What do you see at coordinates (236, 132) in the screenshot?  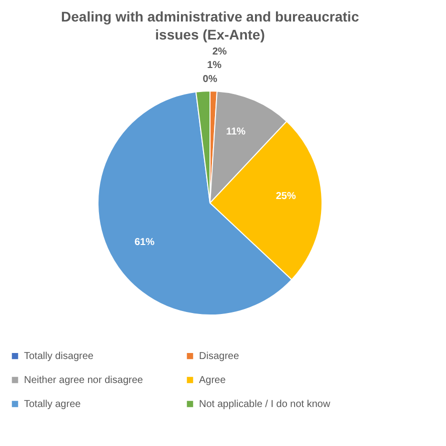 I see `data-label: 11%` at bounding box center [236, 132].